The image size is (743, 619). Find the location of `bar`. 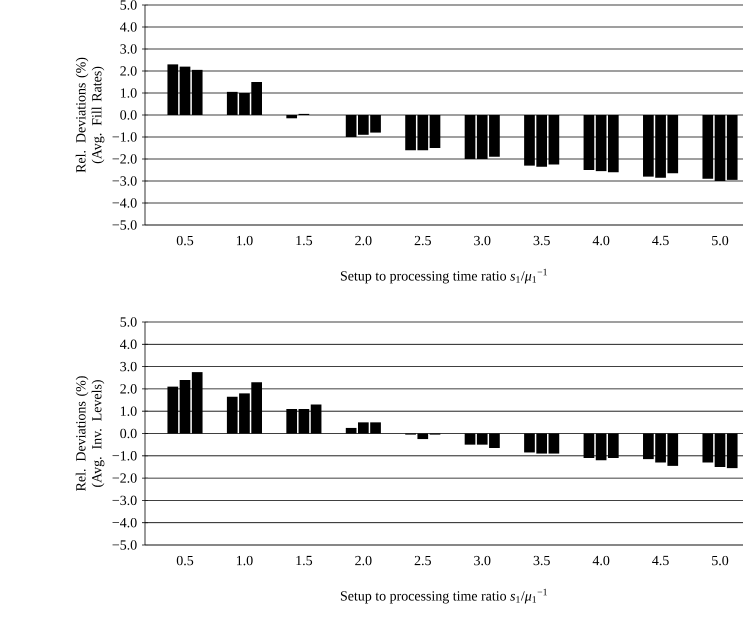

bar is located at coordinates (292, 116).